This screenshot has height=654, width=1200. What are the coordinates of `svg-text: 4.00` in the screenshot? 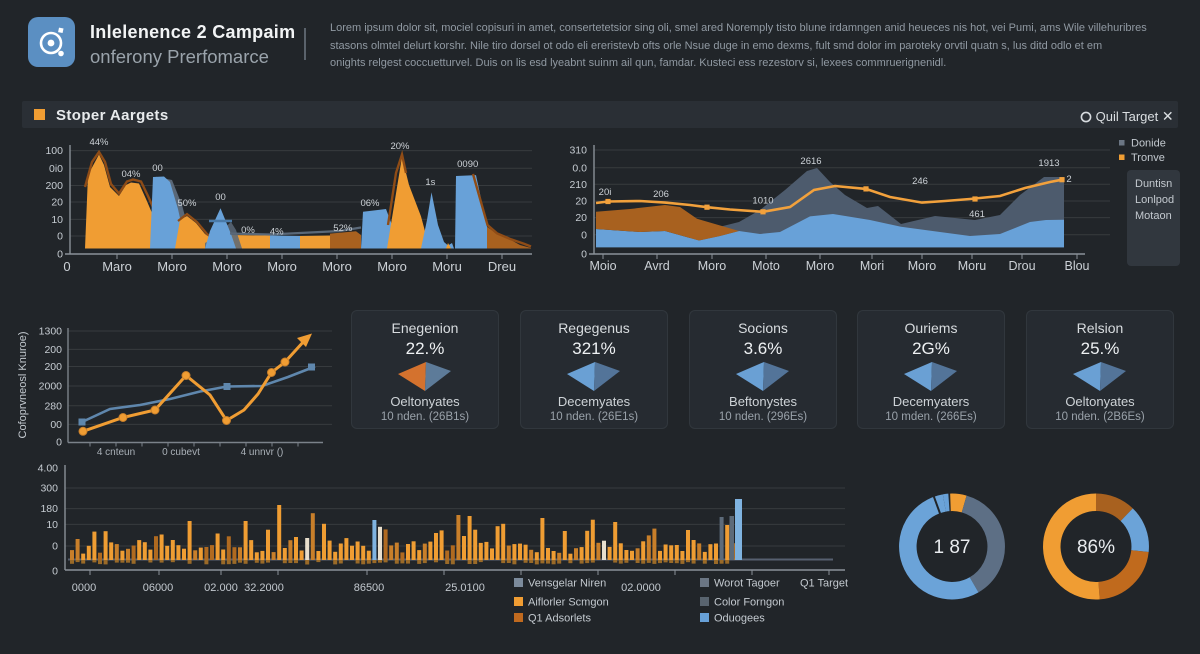 It's located at (48, 469).